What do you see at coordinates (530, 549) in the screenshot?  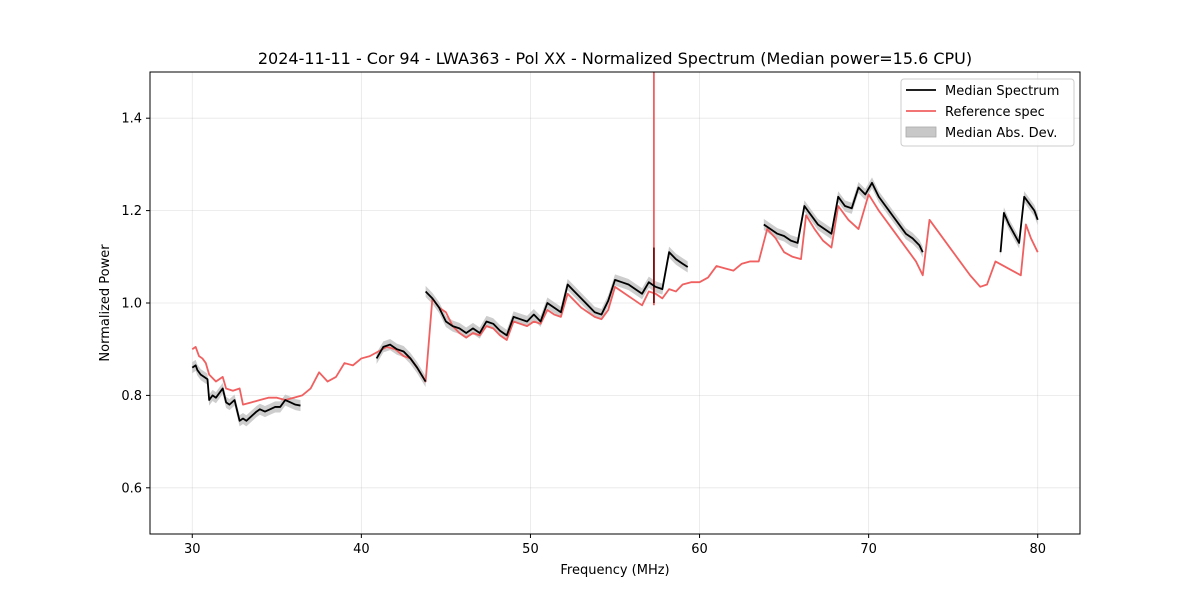 I see `x-tick-label: 50` at bounding box center [530, 549].